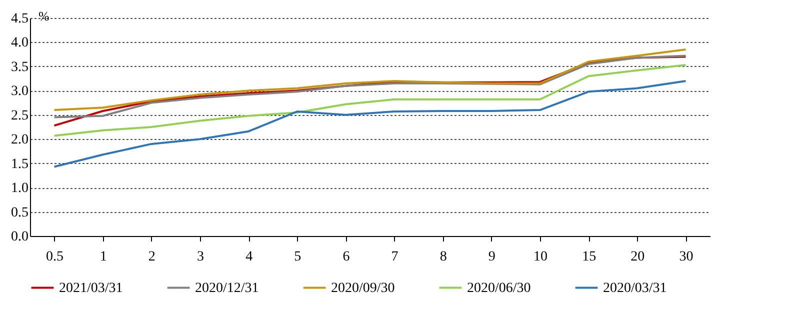 The width and height of the screenshot is (792, 321). What do you see at coordinates (200, 257) in the screenshot?
I see `x-tick-label: 3` at bounding box center [200, 257].